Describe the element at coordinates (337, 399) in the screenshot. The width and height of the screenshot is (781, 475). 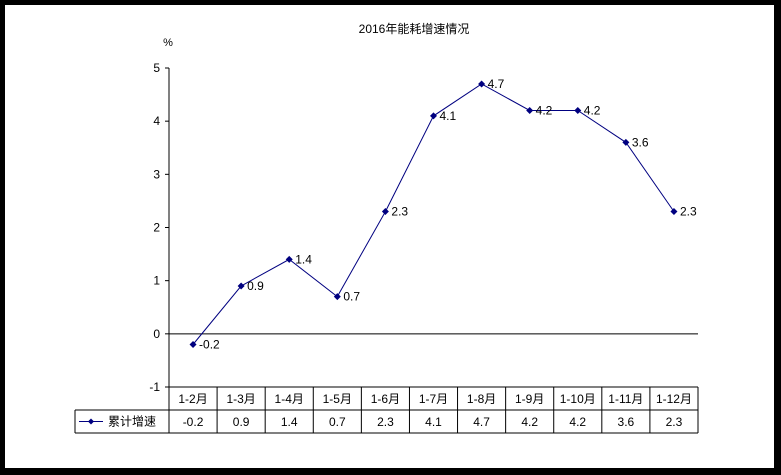
I see `x-category-label: 1-5月` at that location.